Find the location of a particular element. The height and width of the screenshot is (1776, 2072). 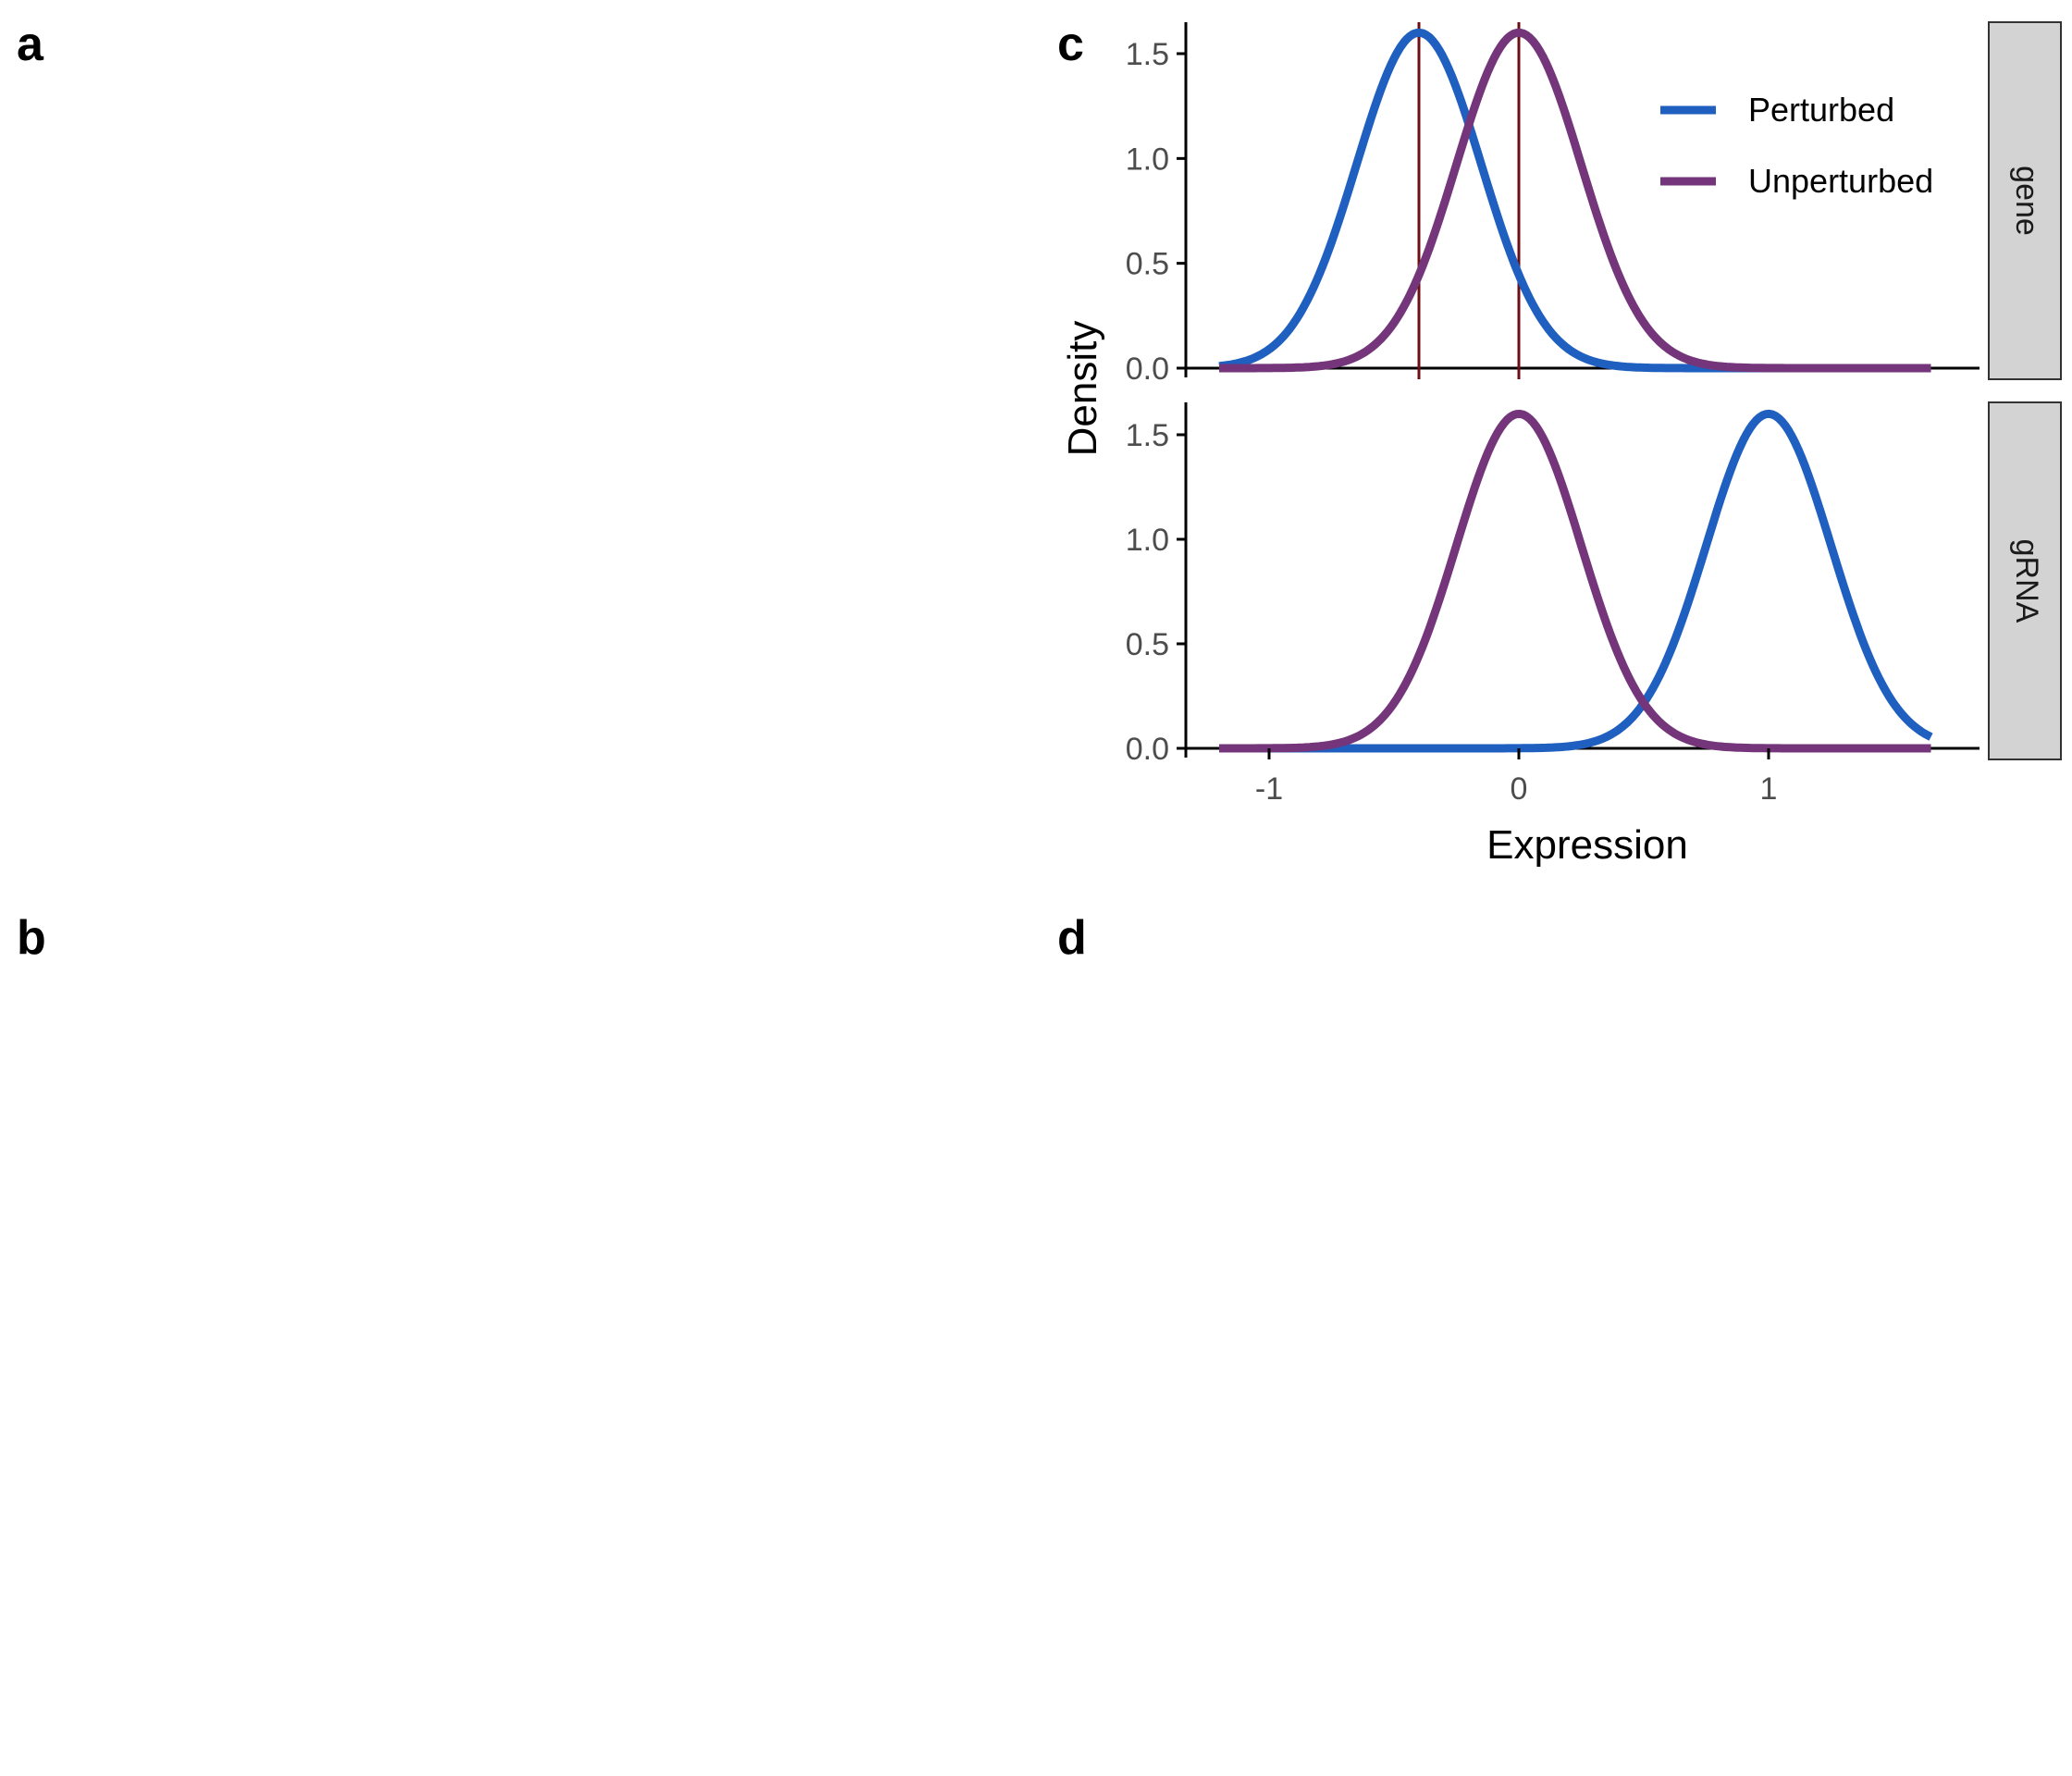

facet-strip-label: gRNA is located at coordinates (2027, 581).